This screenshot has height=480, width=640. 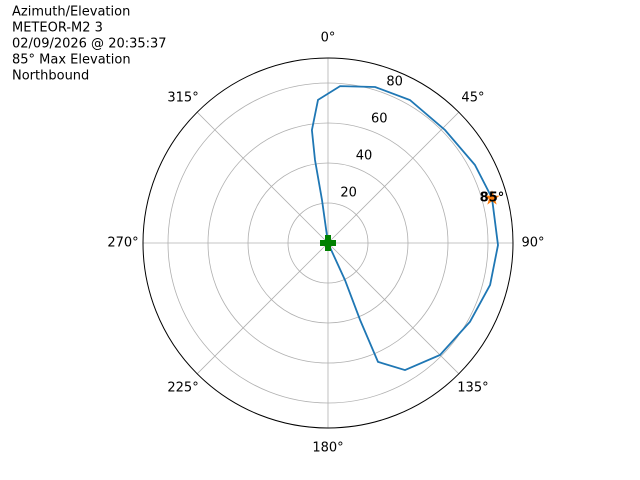 What do you see at coordinates (379, 119) in the screenshot?
I see `r-tick-label: 60` at bounding box center [379, 119].